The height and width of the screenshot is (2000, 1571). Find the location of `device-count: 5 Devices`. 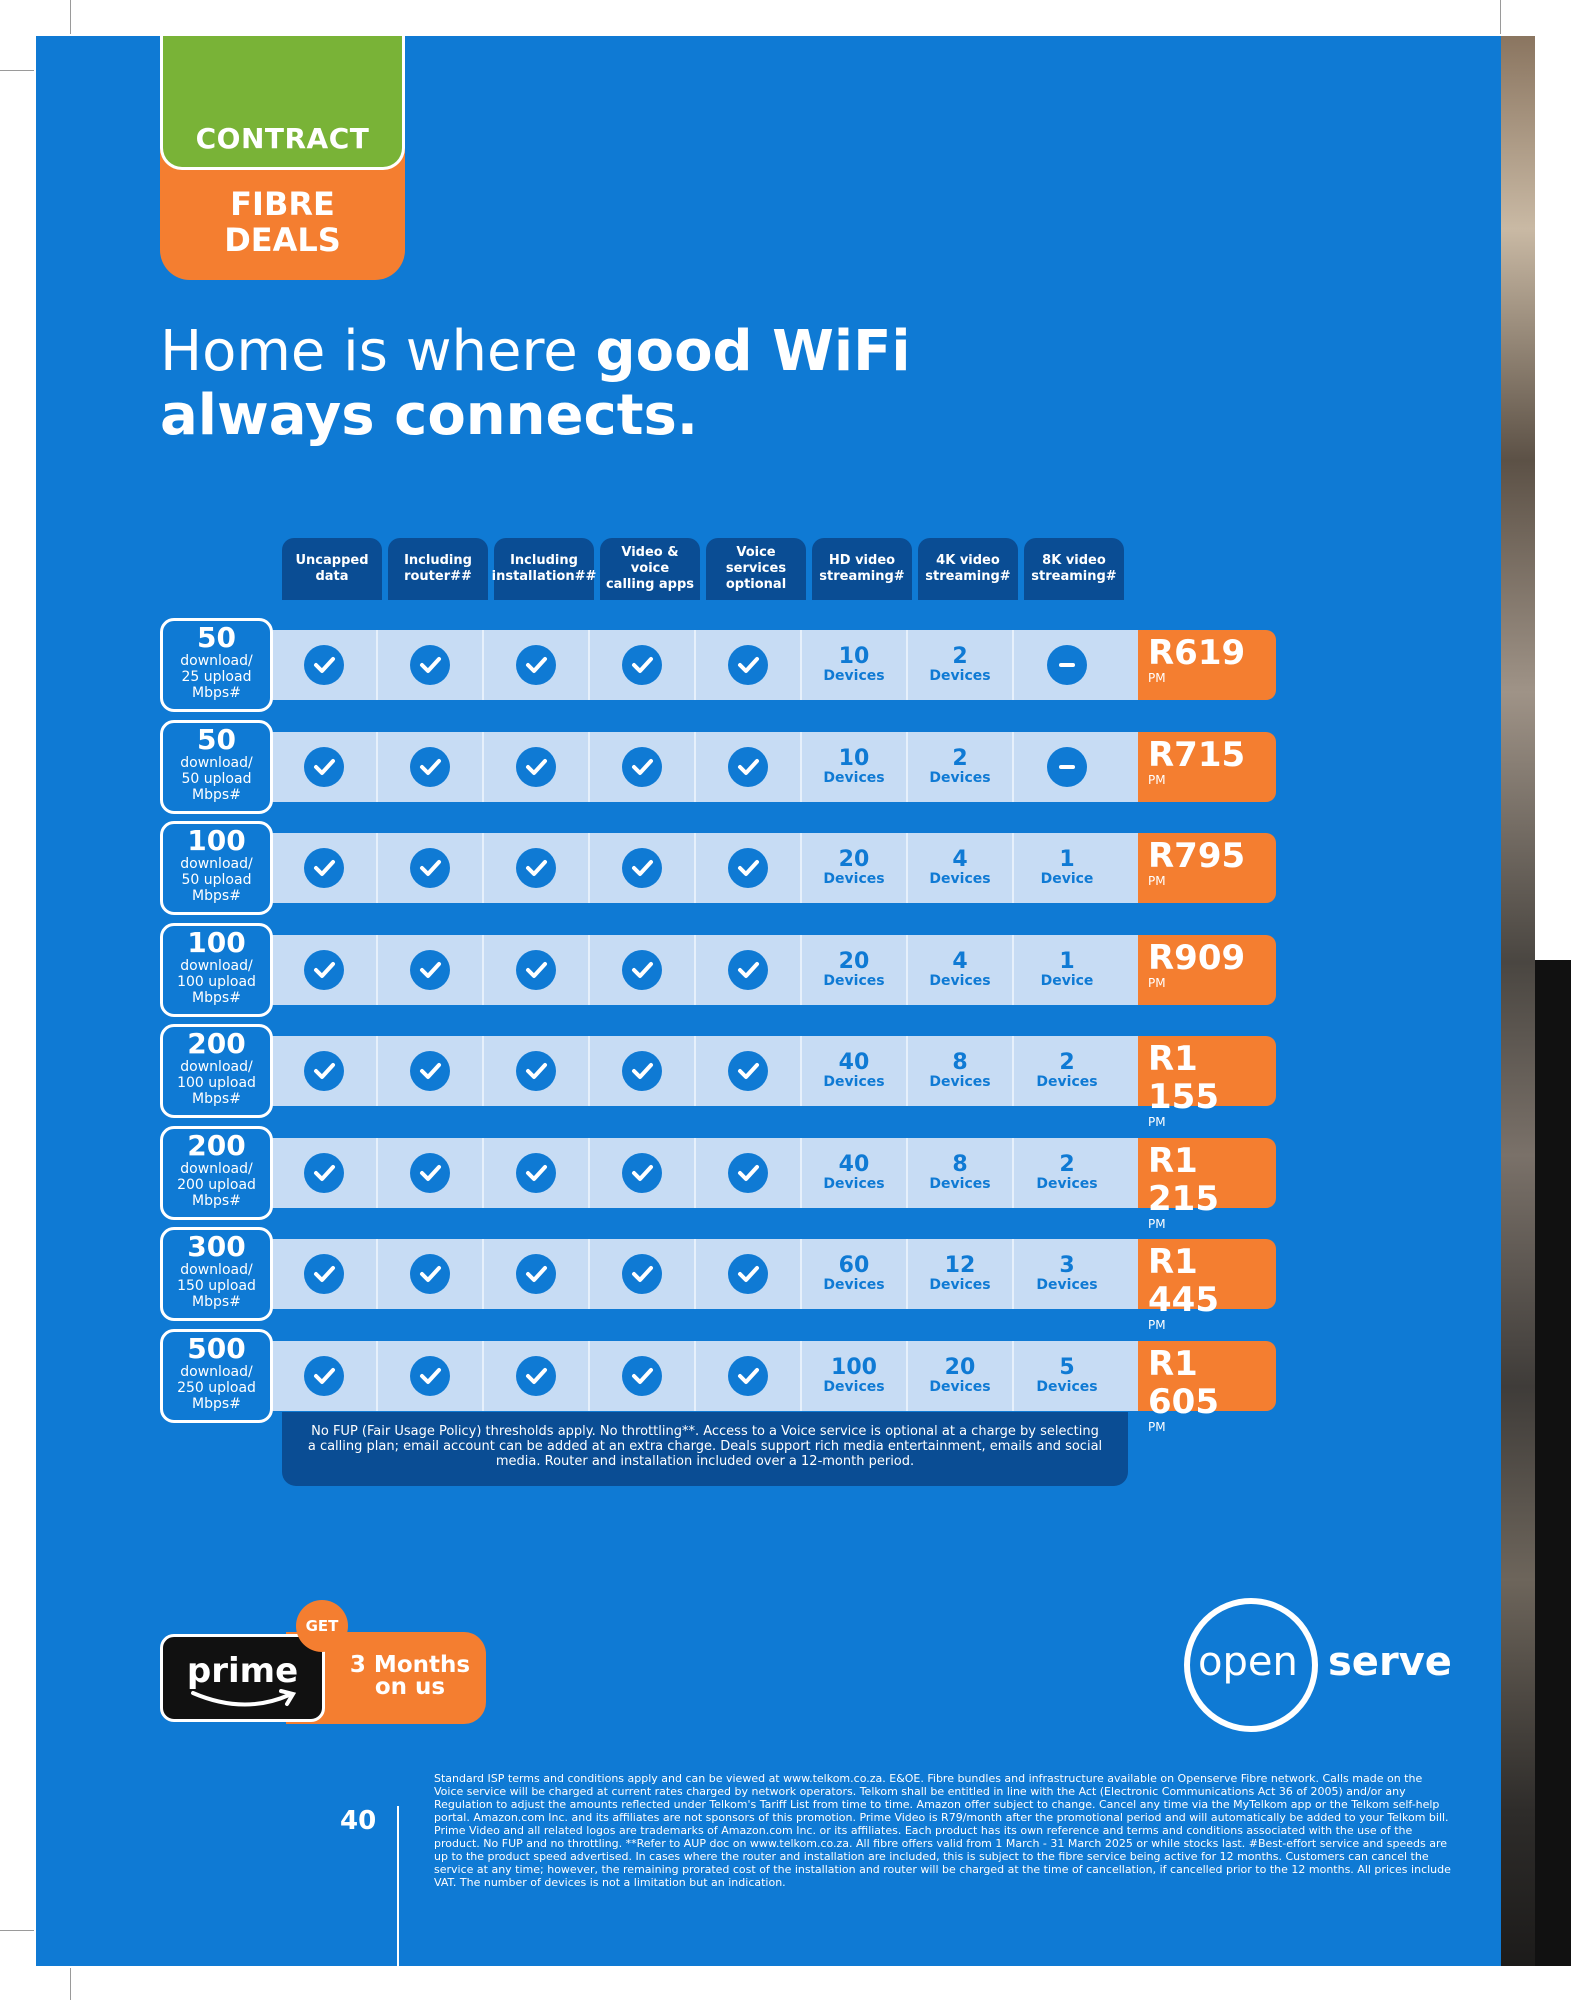

device-count: 5 Devices is located at coordinates (1067, 1374).